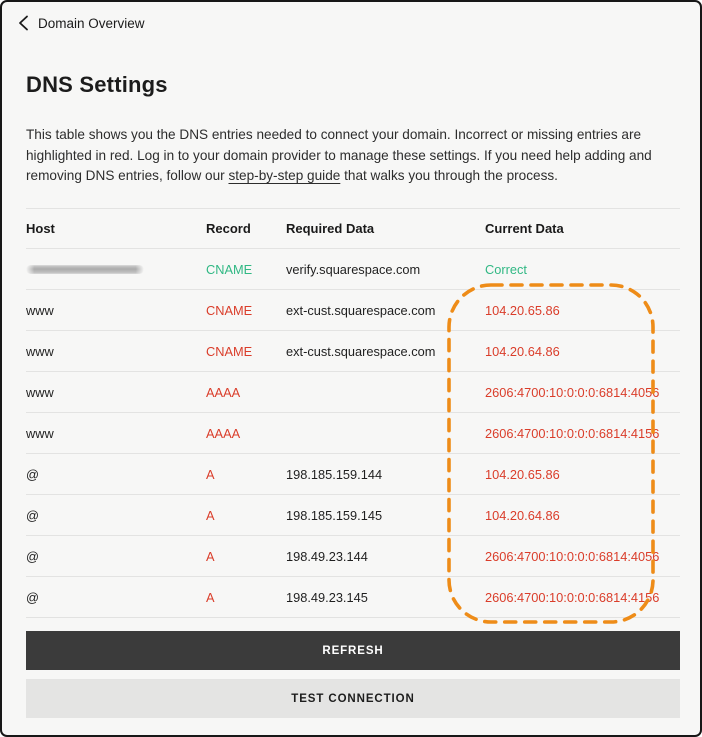  What do you see at coordinates (97, 84) in the screenshot?
I see `page-title: DNS Settings` at bounding box center [97, 84].